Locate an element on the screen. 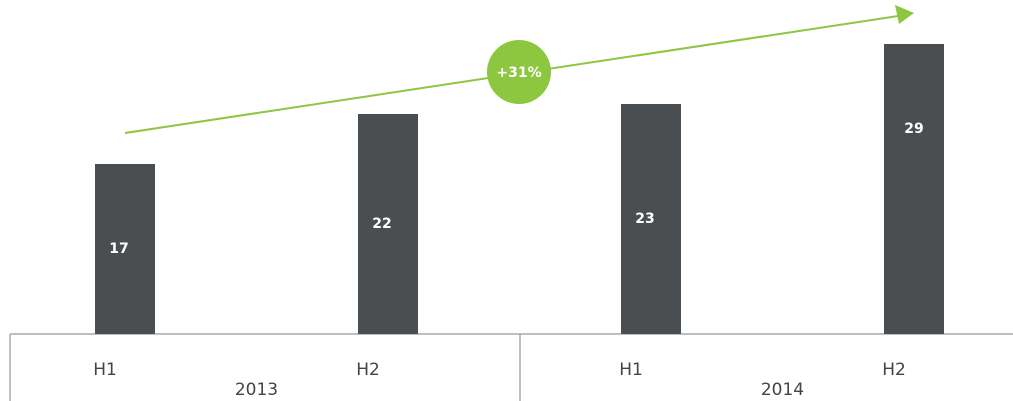 This screenshot has width=1013, height=401. group-label: 2013 is located at coordinates (256, 390).